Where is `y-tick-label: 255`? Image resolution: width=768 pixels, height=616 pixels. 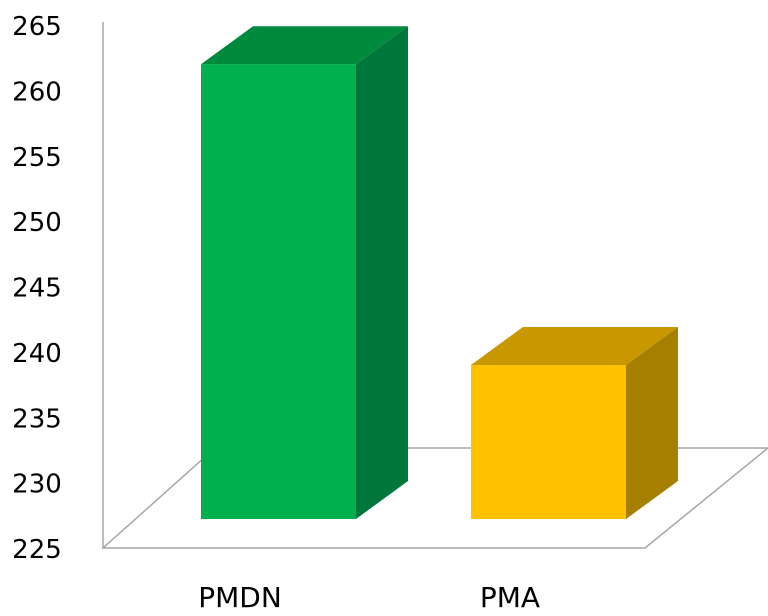 y-tick-label: 255 is located at coordinates (37, 158).